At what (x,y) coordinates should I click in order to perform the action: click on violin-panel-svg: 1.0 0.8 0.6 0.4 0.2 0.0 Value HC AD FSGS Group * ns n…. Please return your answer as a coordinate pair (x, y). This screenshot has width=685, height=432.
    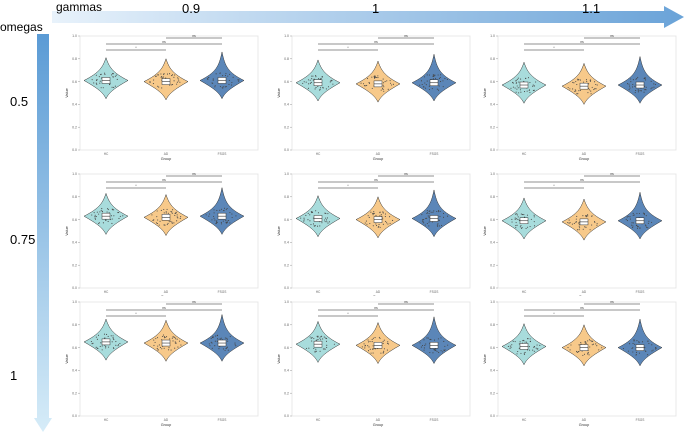
    Looking at the image, I should click on (374, 97).